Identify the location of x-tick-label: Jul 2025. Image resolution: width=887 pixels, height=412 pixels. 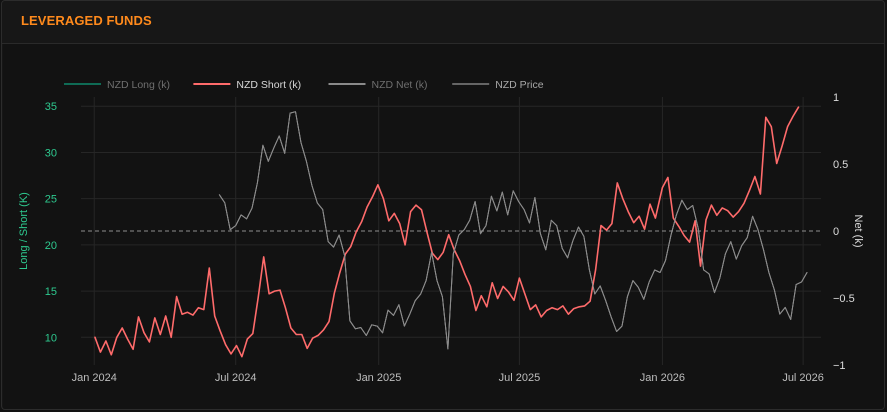
(520, 378).